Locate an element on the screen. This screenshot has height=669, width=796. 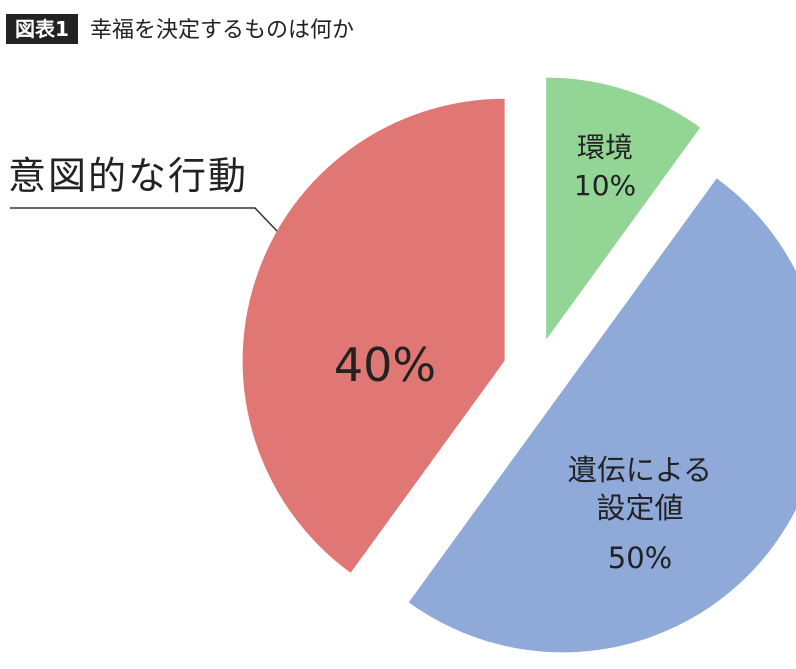
figure-label: 図表1 is located at coordinates (42, 29).